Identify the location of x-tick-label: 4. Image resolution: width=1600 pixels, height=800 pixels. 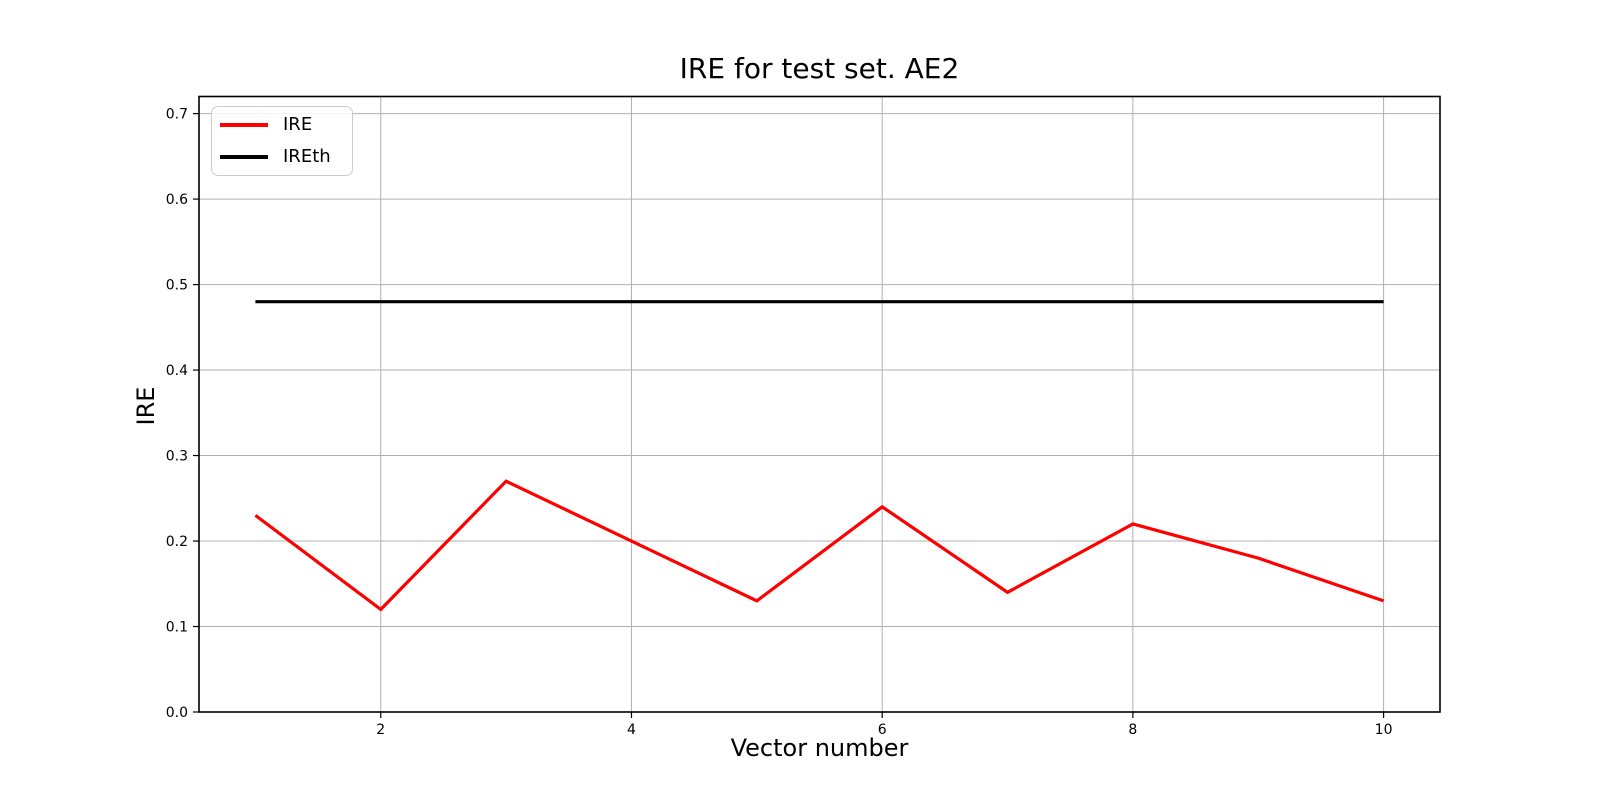
(631, 730).